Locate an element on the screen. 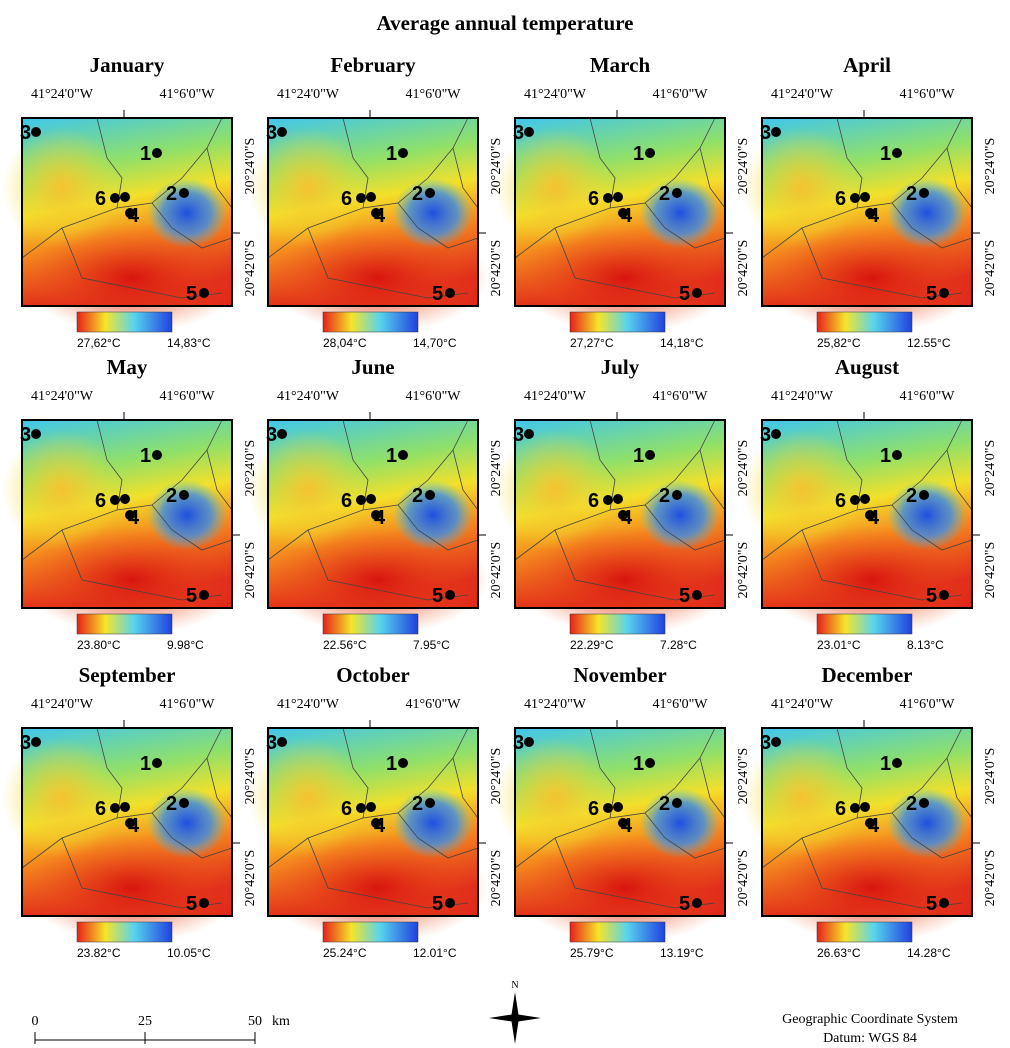  scale-label: 50 is located at coordinates (255, 1021).